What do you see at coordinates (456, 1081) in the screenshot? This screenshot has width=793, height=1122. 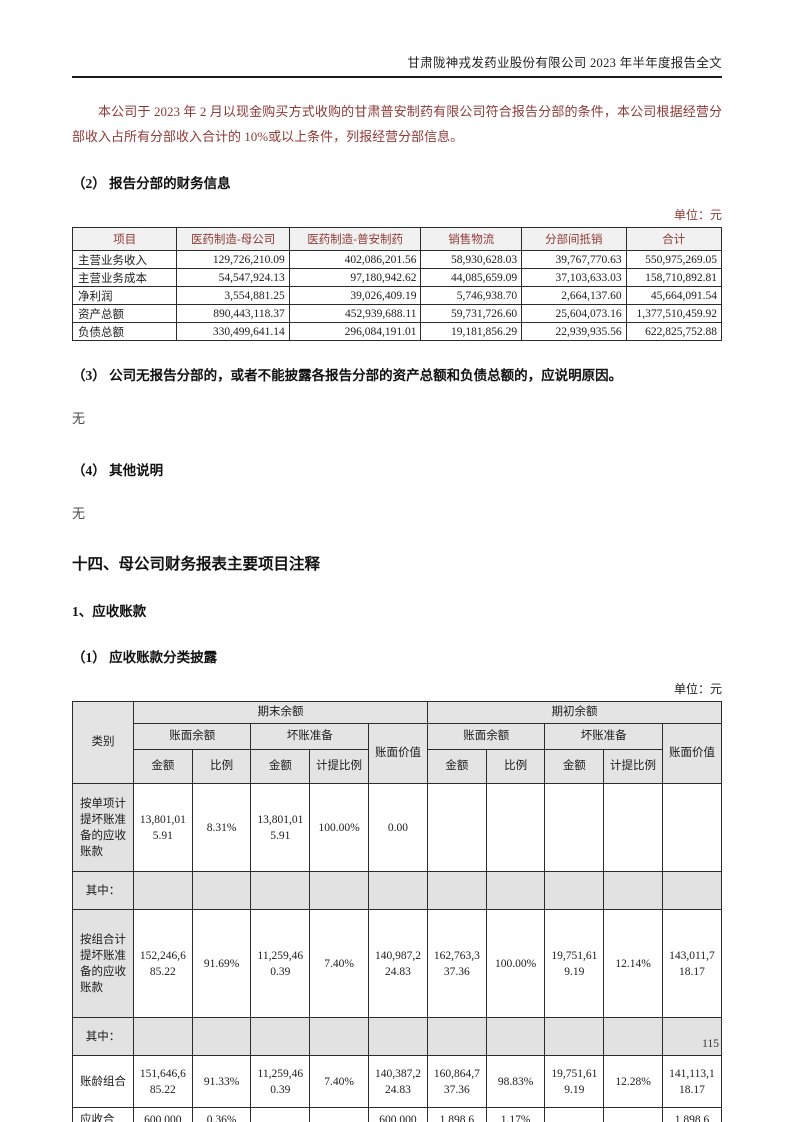 I see `cell-value: 160,864,737.36` at bounding box center [456, 1081].